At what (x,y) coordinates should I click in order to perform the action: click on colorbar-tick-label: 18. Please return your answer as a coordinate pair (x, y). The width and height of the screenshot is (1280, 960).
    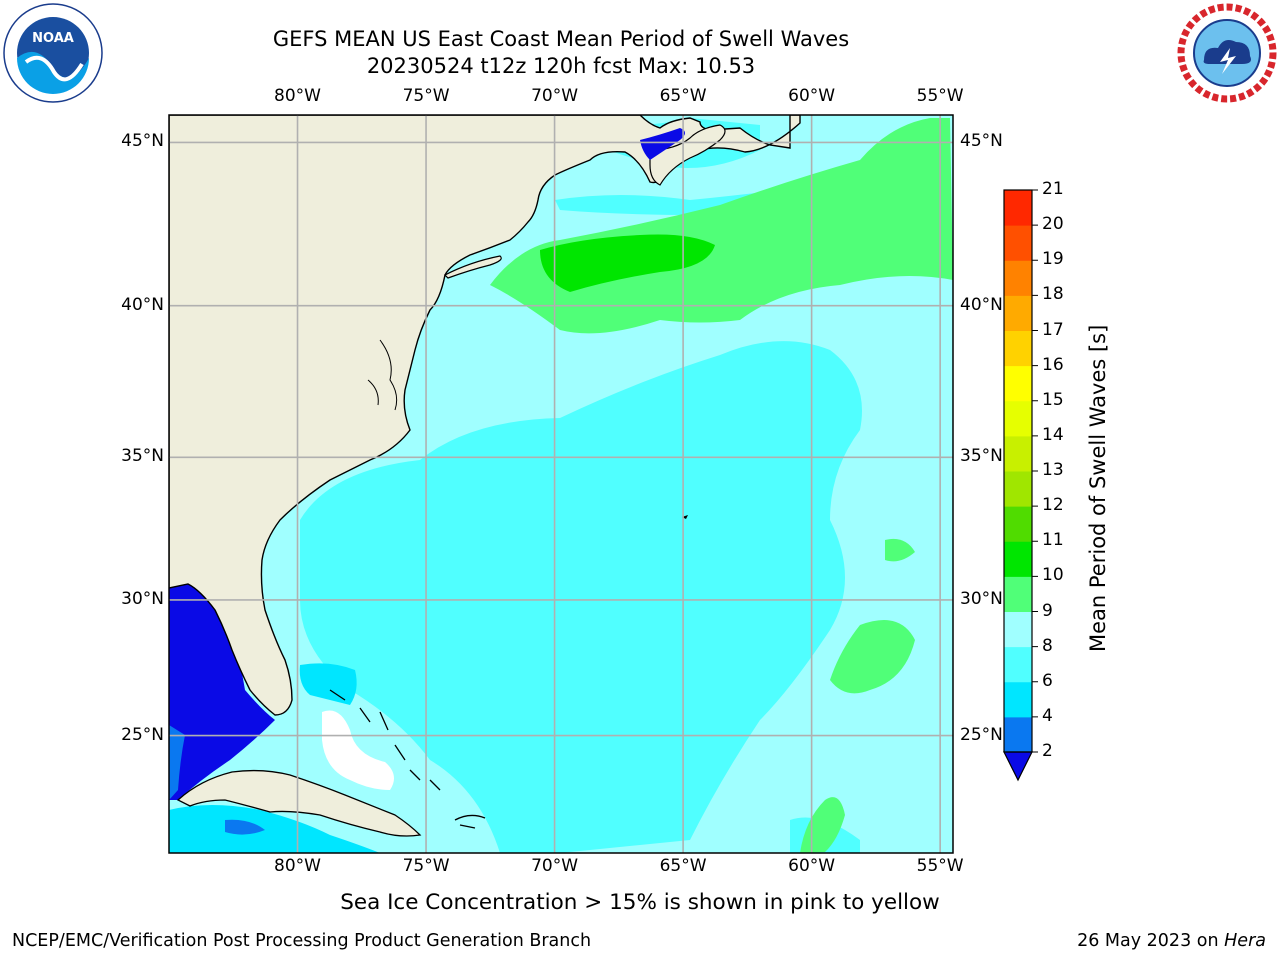
    Looking at the image, I should click on (1053, 294).